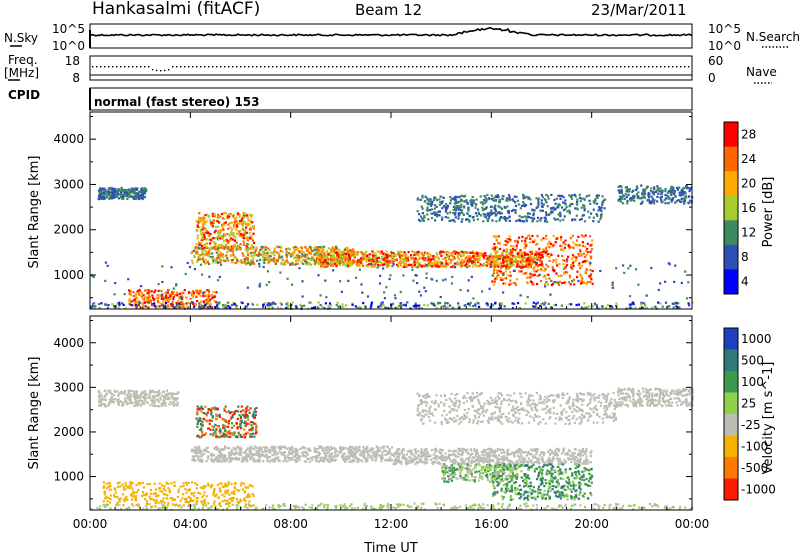  I want to click on colorbar-tick-label: 8, so click(745, 257).